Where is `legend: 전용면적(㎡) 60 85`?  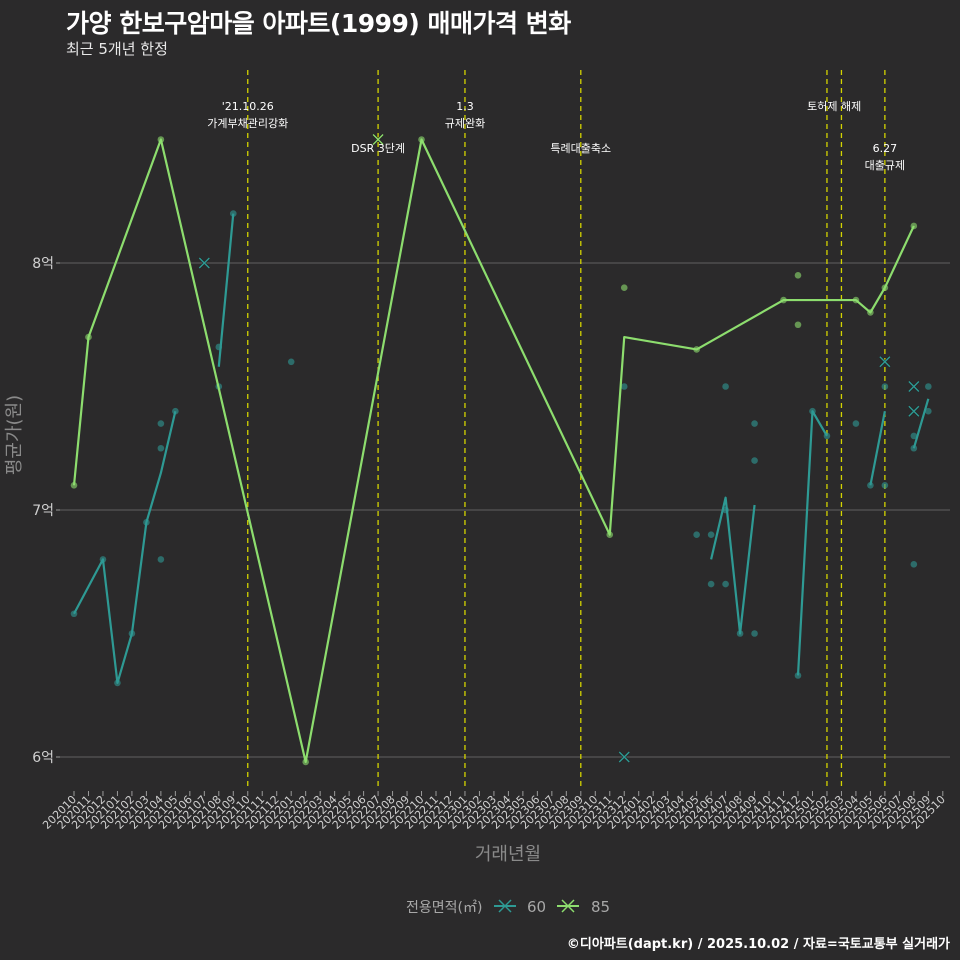 legend: 전용면적(㎡) 60 85 is located at coordinates (508, 907).